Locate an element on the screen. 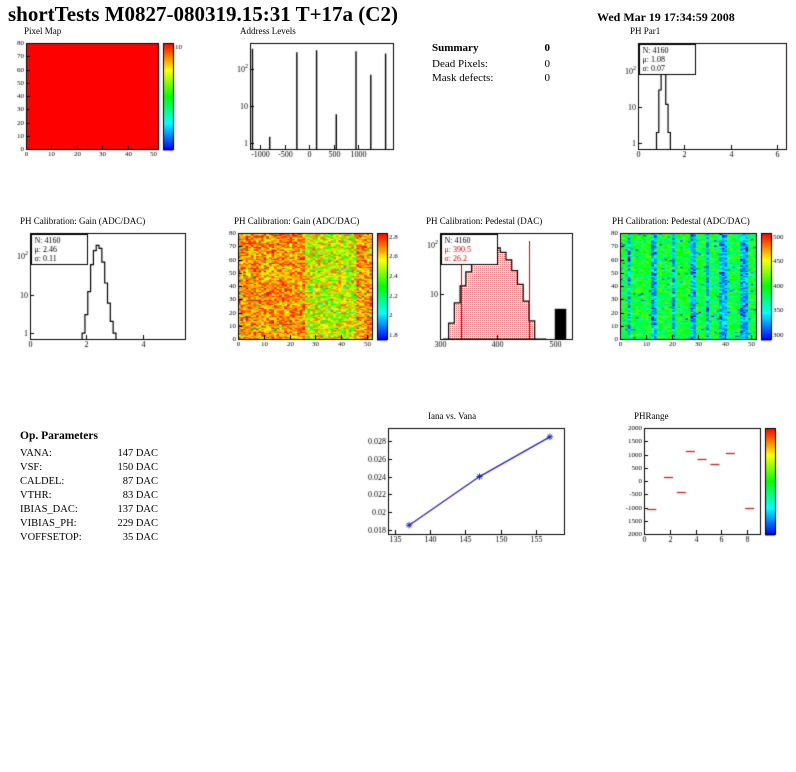 This screenshot has height=772, width=796. op-parameter-label: VANA: is located at coordinates (36, 453).